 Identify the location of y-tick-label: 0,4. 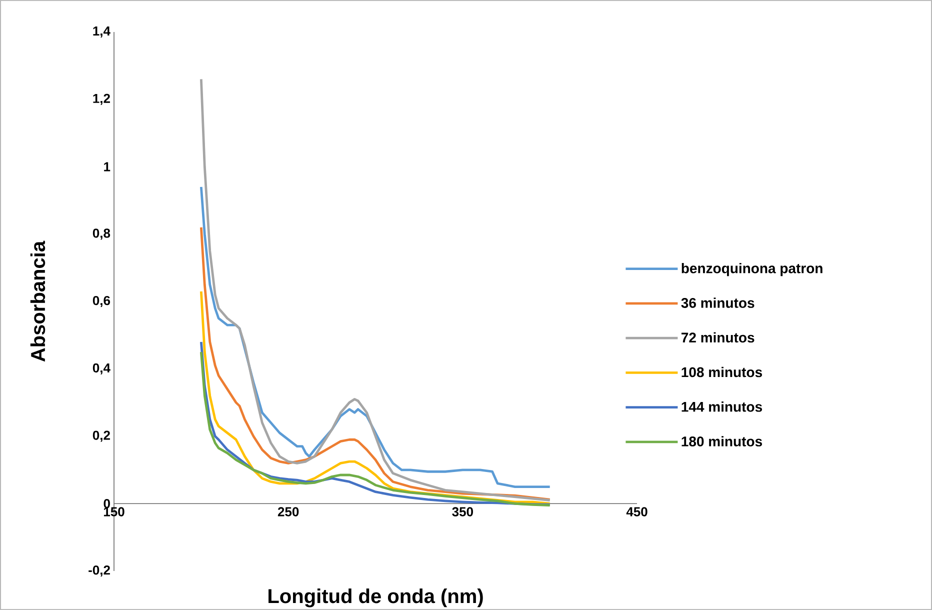
(101, 368).